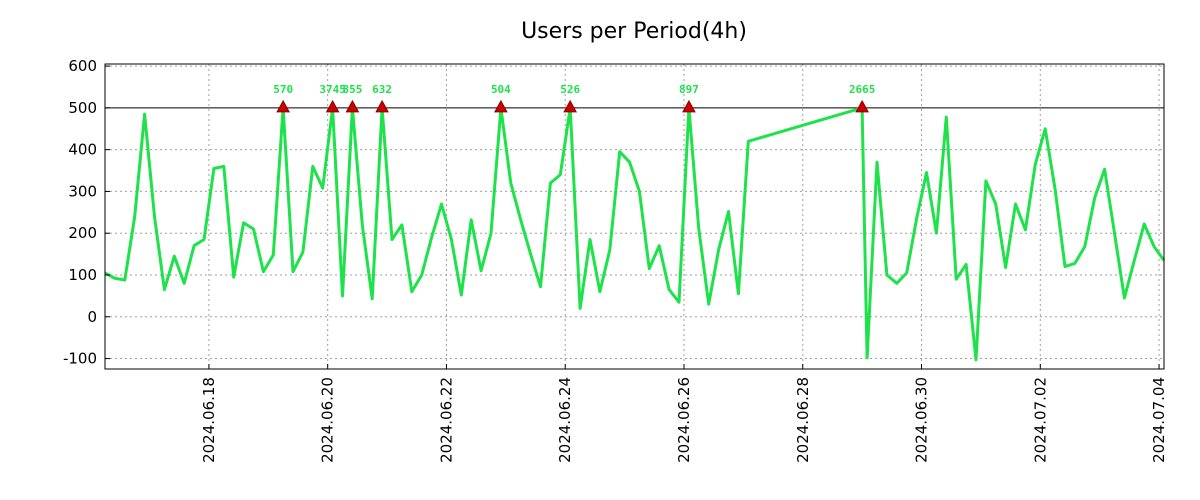 The width and height of the screenshot is (1200, 500). I want to click on x-tick-label: 2024.06.24, so click(565, 420).